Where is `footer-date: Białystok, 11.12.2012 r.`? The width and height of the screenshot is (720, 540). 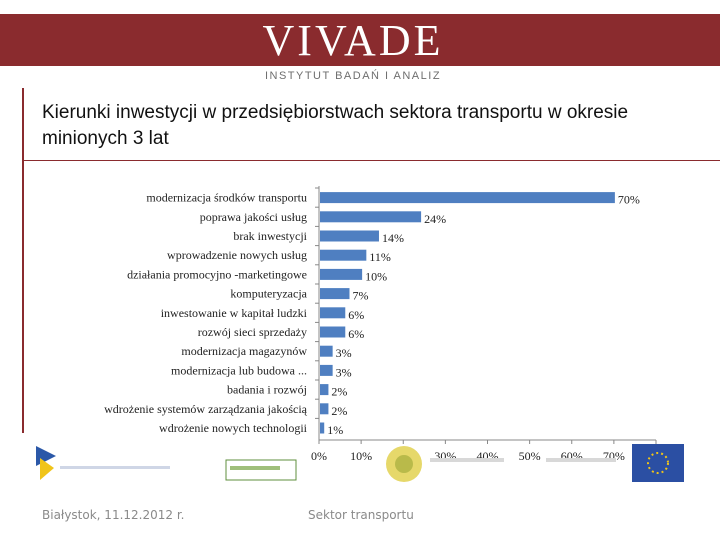
footer-date: Białystok, 11.12.2012 r. is located at coordinates (113, 515).